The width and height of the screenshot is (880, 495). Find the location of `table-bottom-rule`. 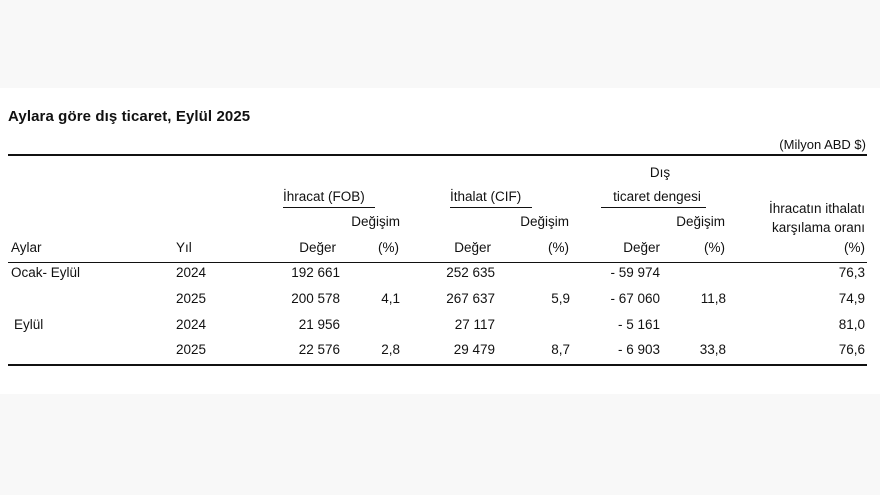

table-bottom-rule is located at coordinates (437, 365).